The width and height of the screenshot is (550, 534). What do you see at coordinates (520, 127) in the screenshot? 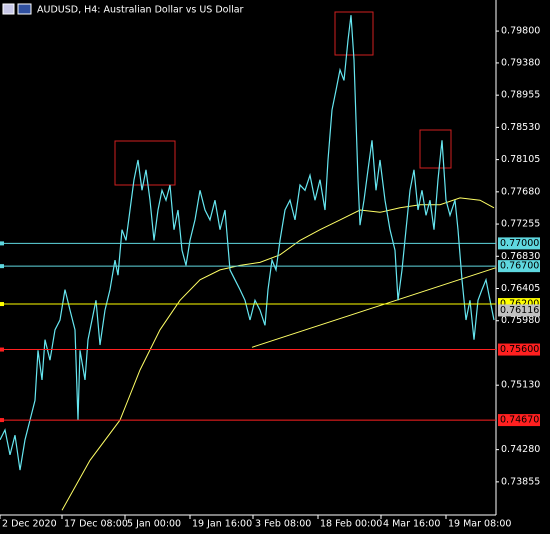
I see `y-tick-label: 0.78530` at bounding box center [520, 127].